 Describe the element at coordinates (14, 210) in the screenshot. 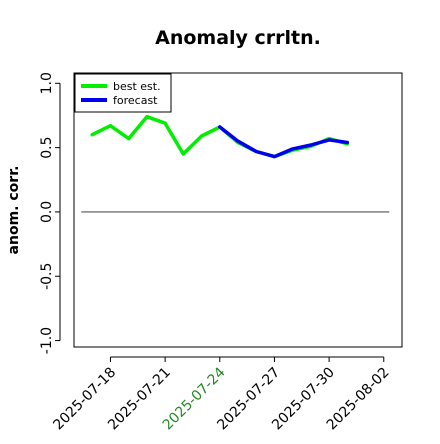

I see `y-axis-label: anom. corr.` at that location.